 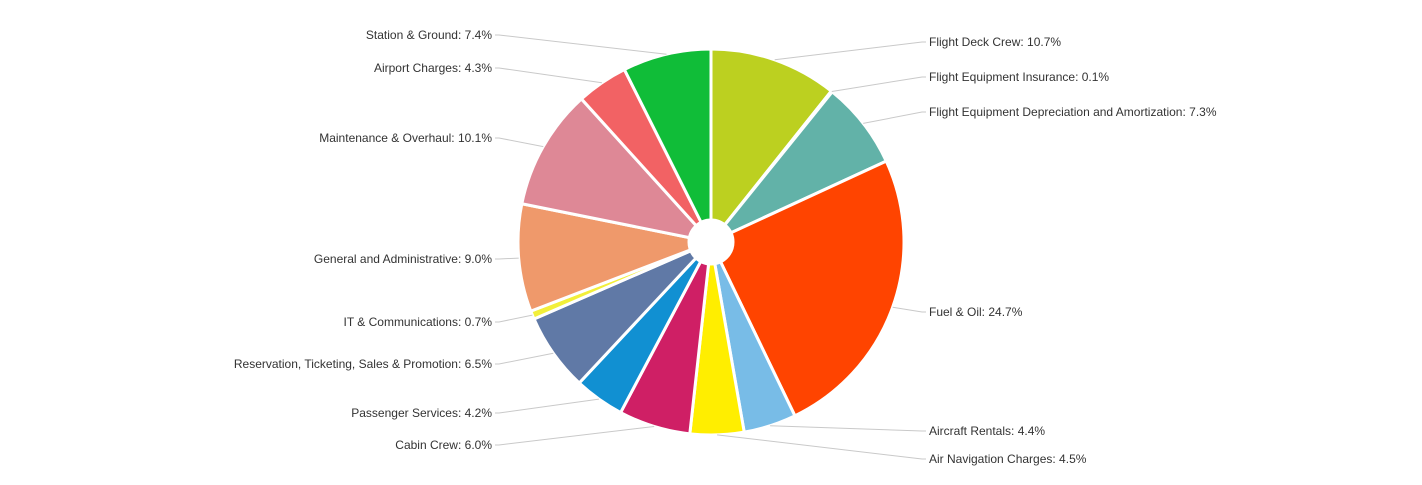 I want to click on pie-center-hole, so click(x=711, y=242).